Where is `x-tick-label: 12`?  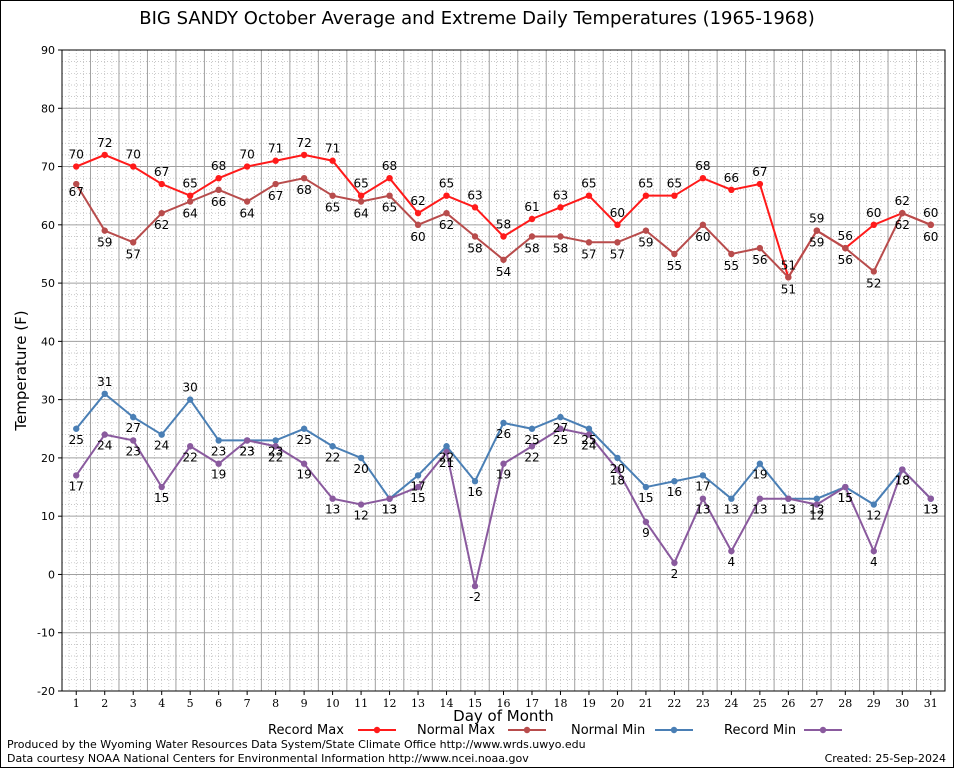 x-tick-label: 12 is located at coordinates (390, 703).